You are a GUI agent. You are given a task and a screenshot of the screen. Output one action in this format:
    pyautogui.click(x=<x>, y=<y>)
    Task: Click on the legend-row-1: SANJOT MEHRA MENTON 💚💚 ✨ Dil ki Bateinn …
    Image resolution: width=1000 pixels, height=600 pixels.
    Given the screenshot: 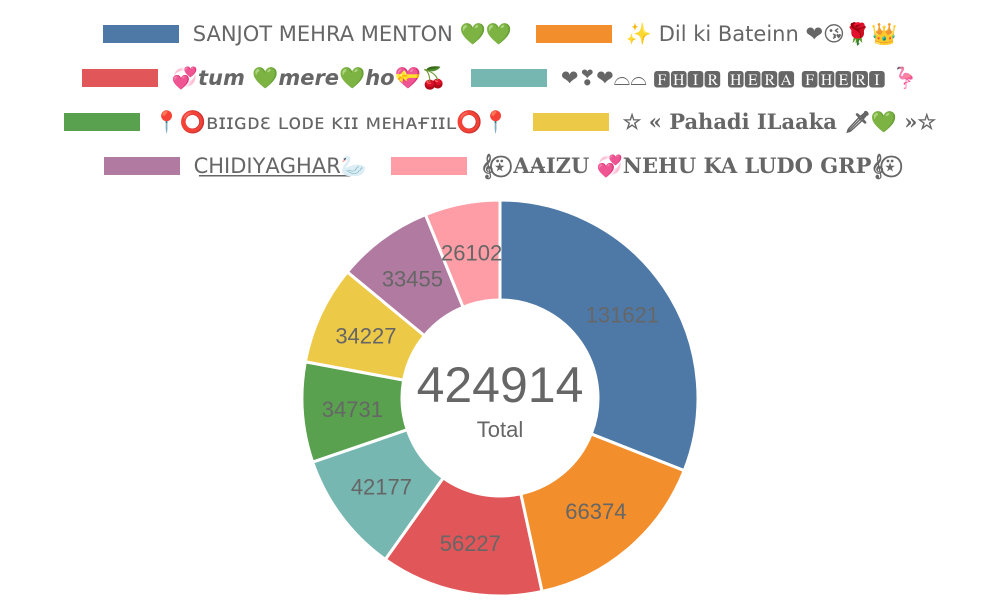 What is the action you would take?
    pyautogui.click(x=500, y=34)
    